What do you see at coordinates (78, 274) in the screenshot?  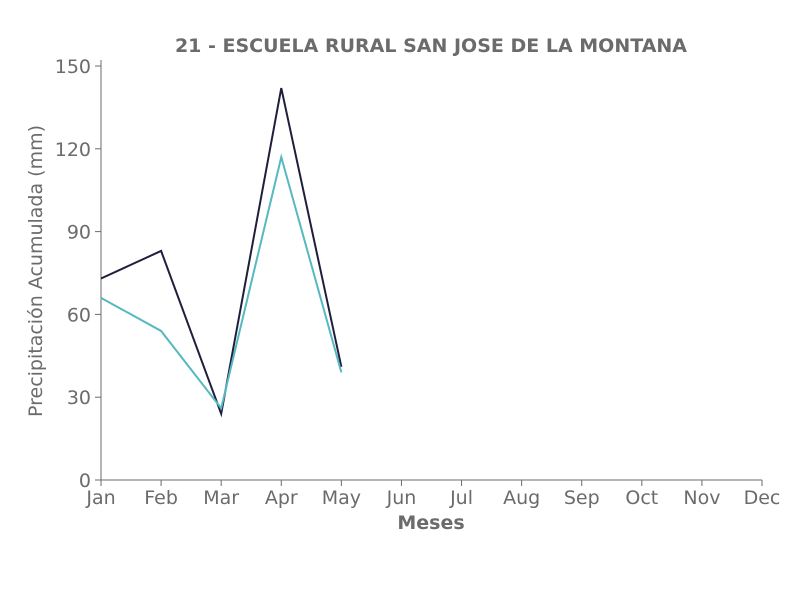 I see `y-axis: 0 30 60 90 120 150` at bounding box center [78, 274].